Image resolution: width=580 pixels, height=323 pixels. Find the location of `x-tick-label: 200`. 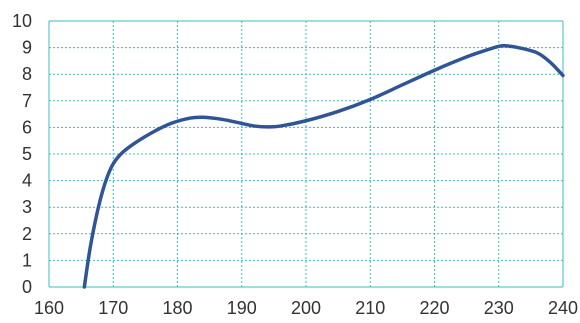

x-tick-label: 200 is located at coordinates (306, 308).